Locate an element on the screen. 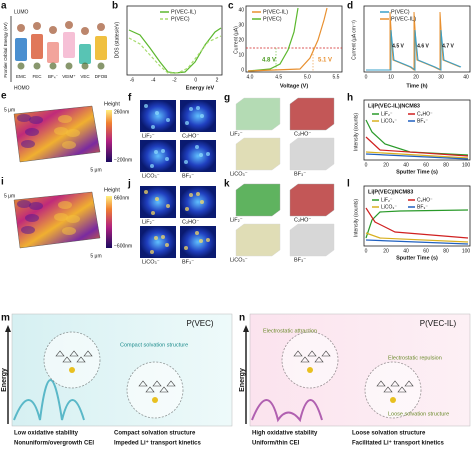 This screenshot has width=474, height=450. homo-label: HOMO is located at coordinates (22, 88).